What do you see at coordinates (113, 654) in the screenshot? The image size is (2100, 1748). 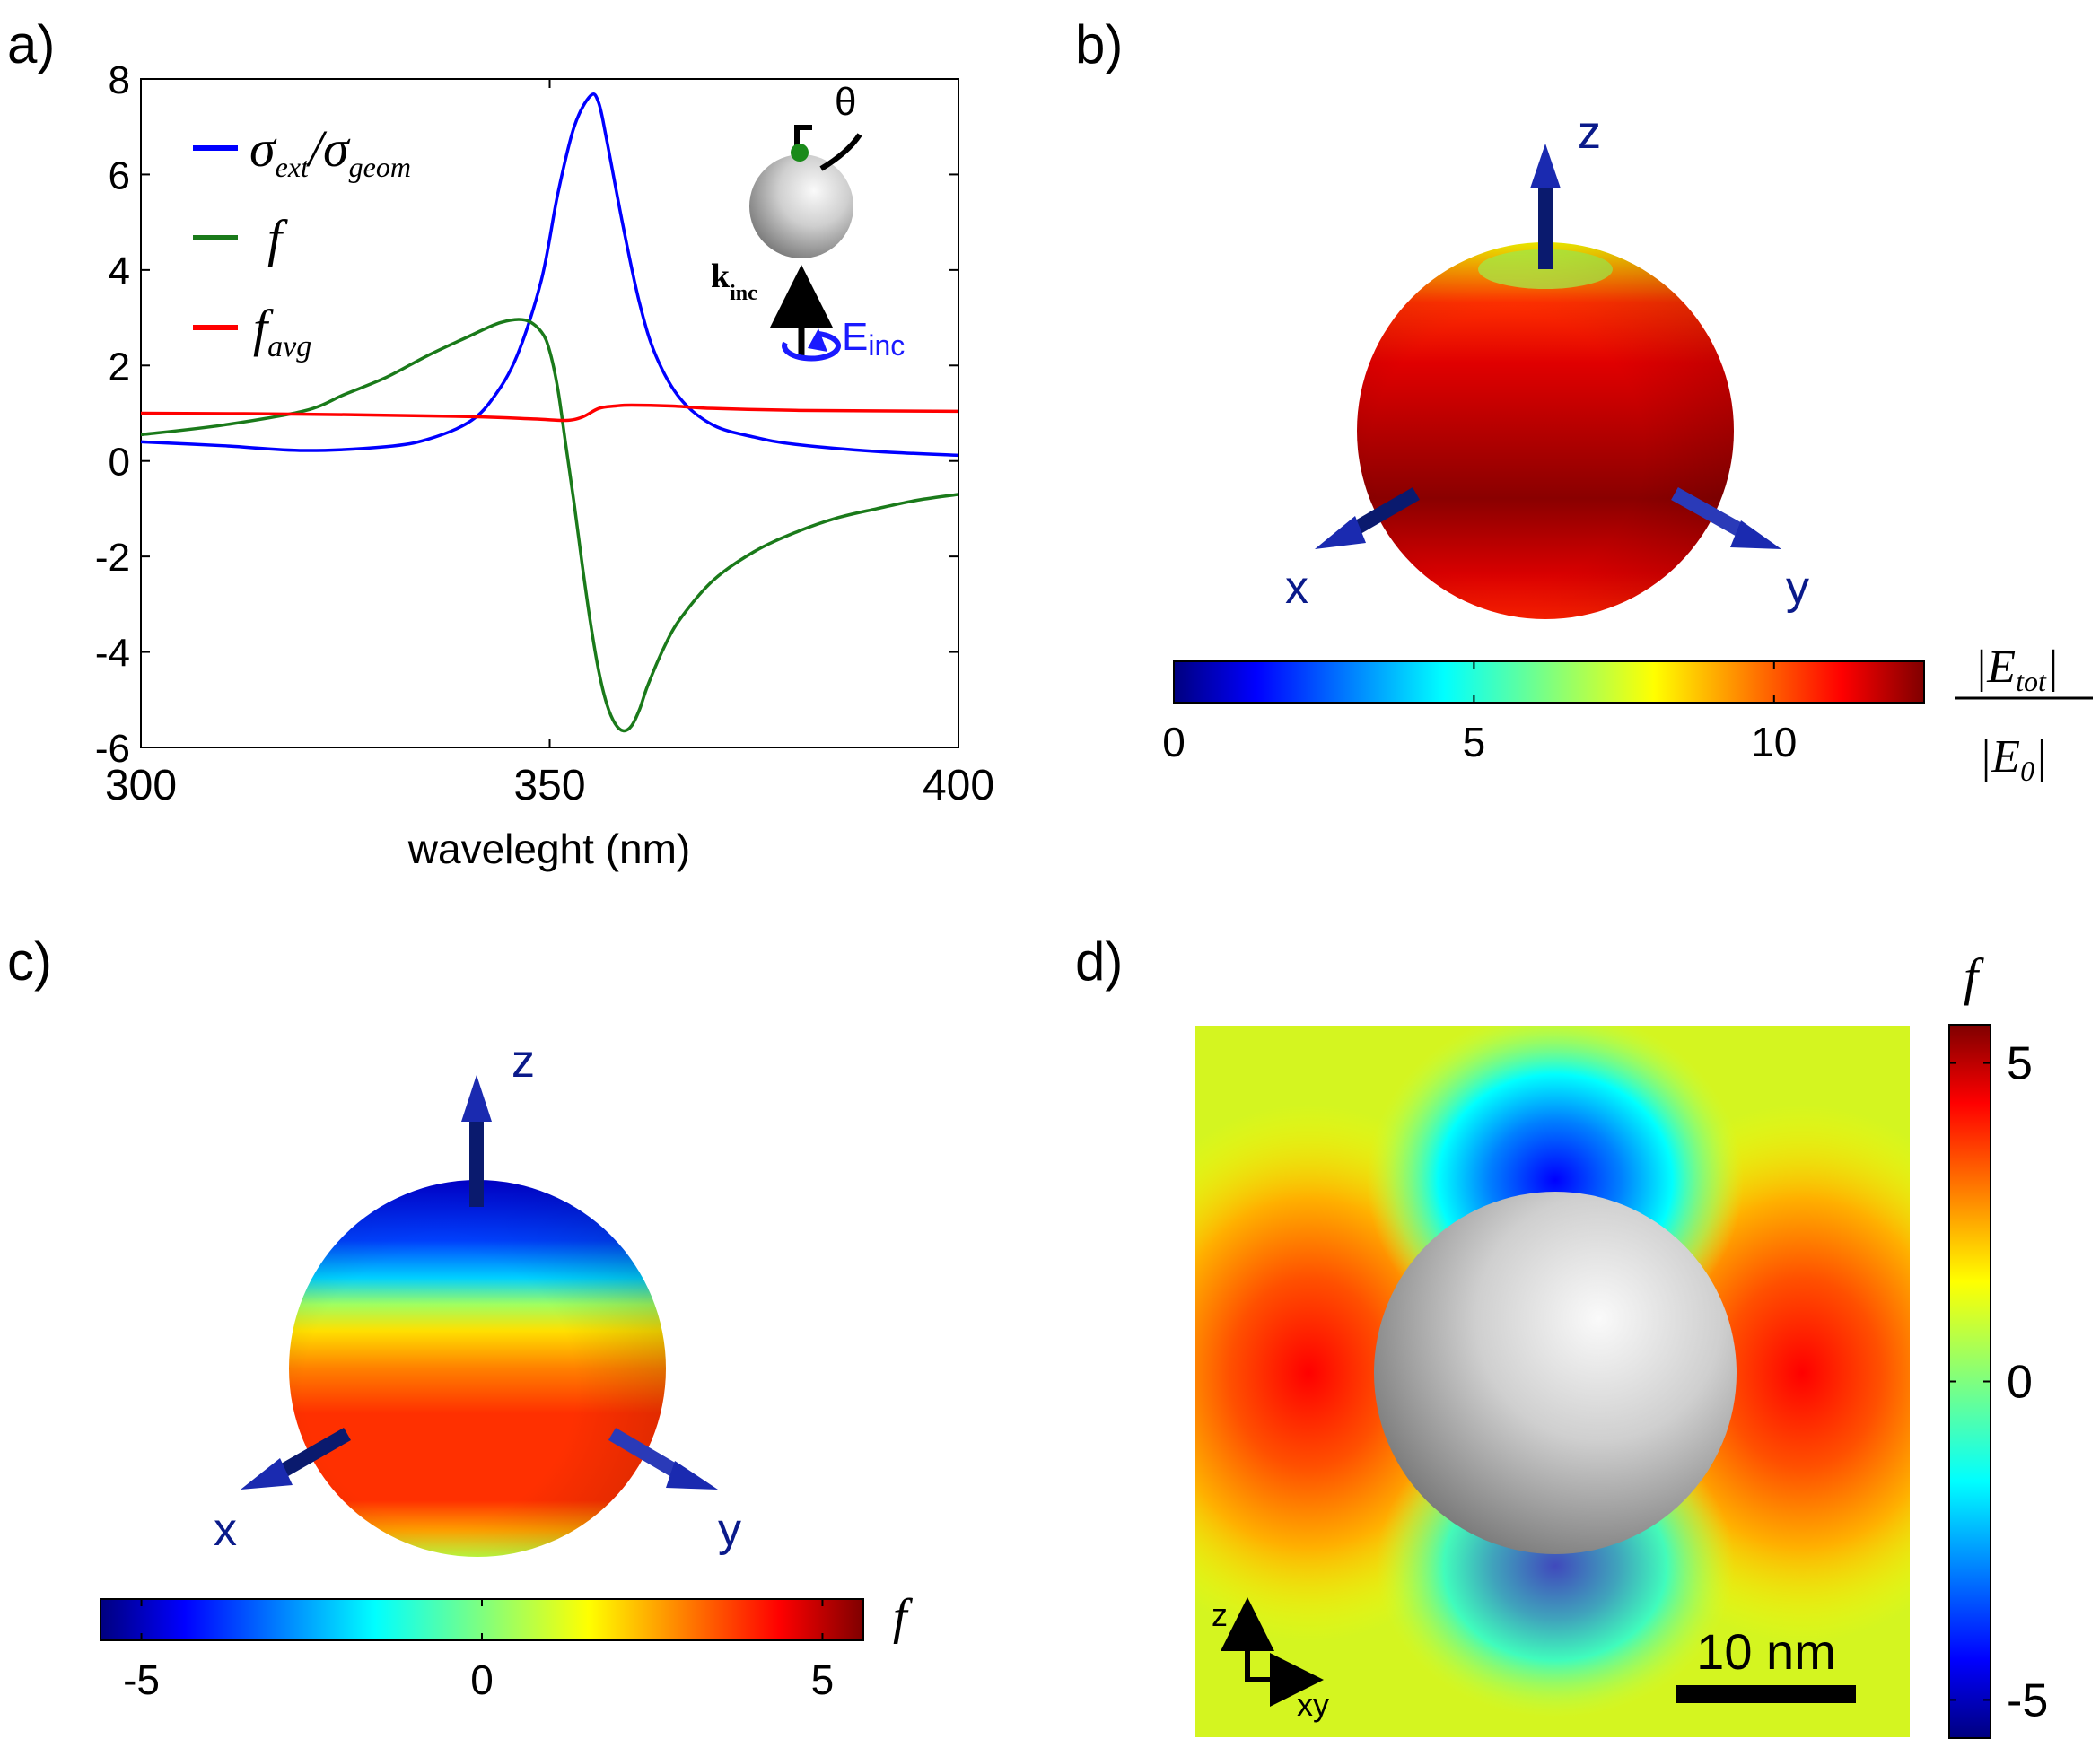 I see `y-tick-label: -4` at bounding box center [113, 654].